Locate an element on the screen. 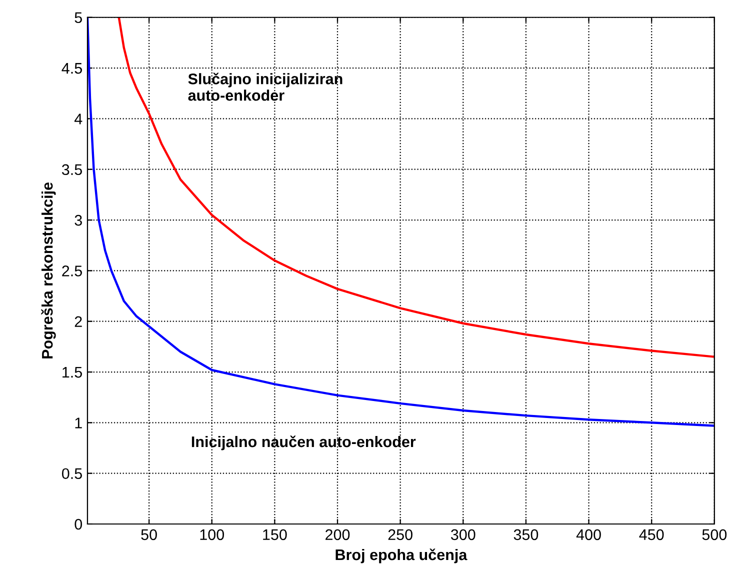  x-tick-label: 500 is located at coordinates (714, 534).